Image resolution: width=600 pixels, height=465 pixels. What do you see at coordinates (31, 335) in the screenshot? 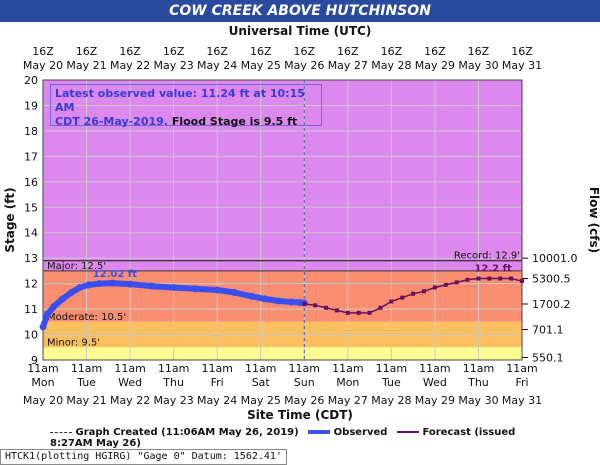
I see `y-tick-label: 10` at bounding box center [31, 335].